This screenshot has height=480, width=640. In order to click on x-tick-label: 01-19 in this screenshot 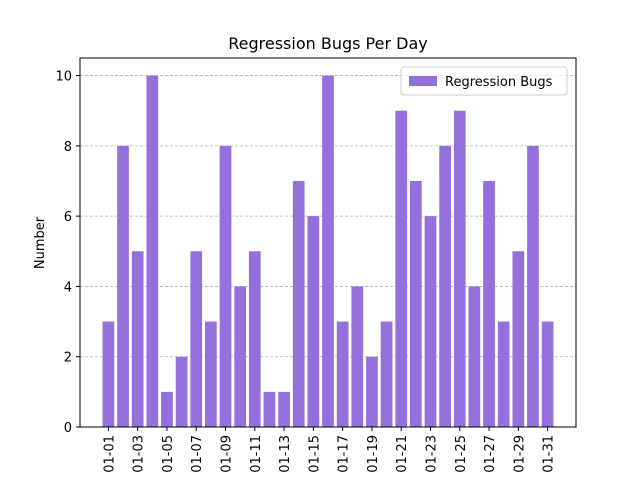, I will do `click(373, 454)`.